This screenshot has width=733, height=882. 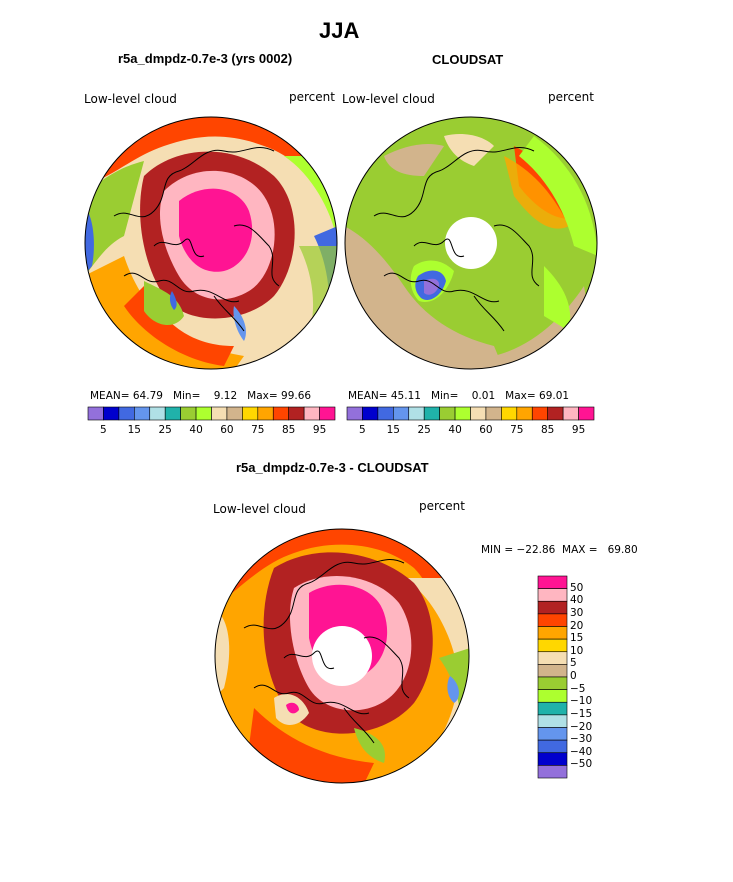 What do you see at coordinates (424, 430) in the screenshot?
I see `right-colorbar-tick-label: 25` at bounding box center [424, 430].